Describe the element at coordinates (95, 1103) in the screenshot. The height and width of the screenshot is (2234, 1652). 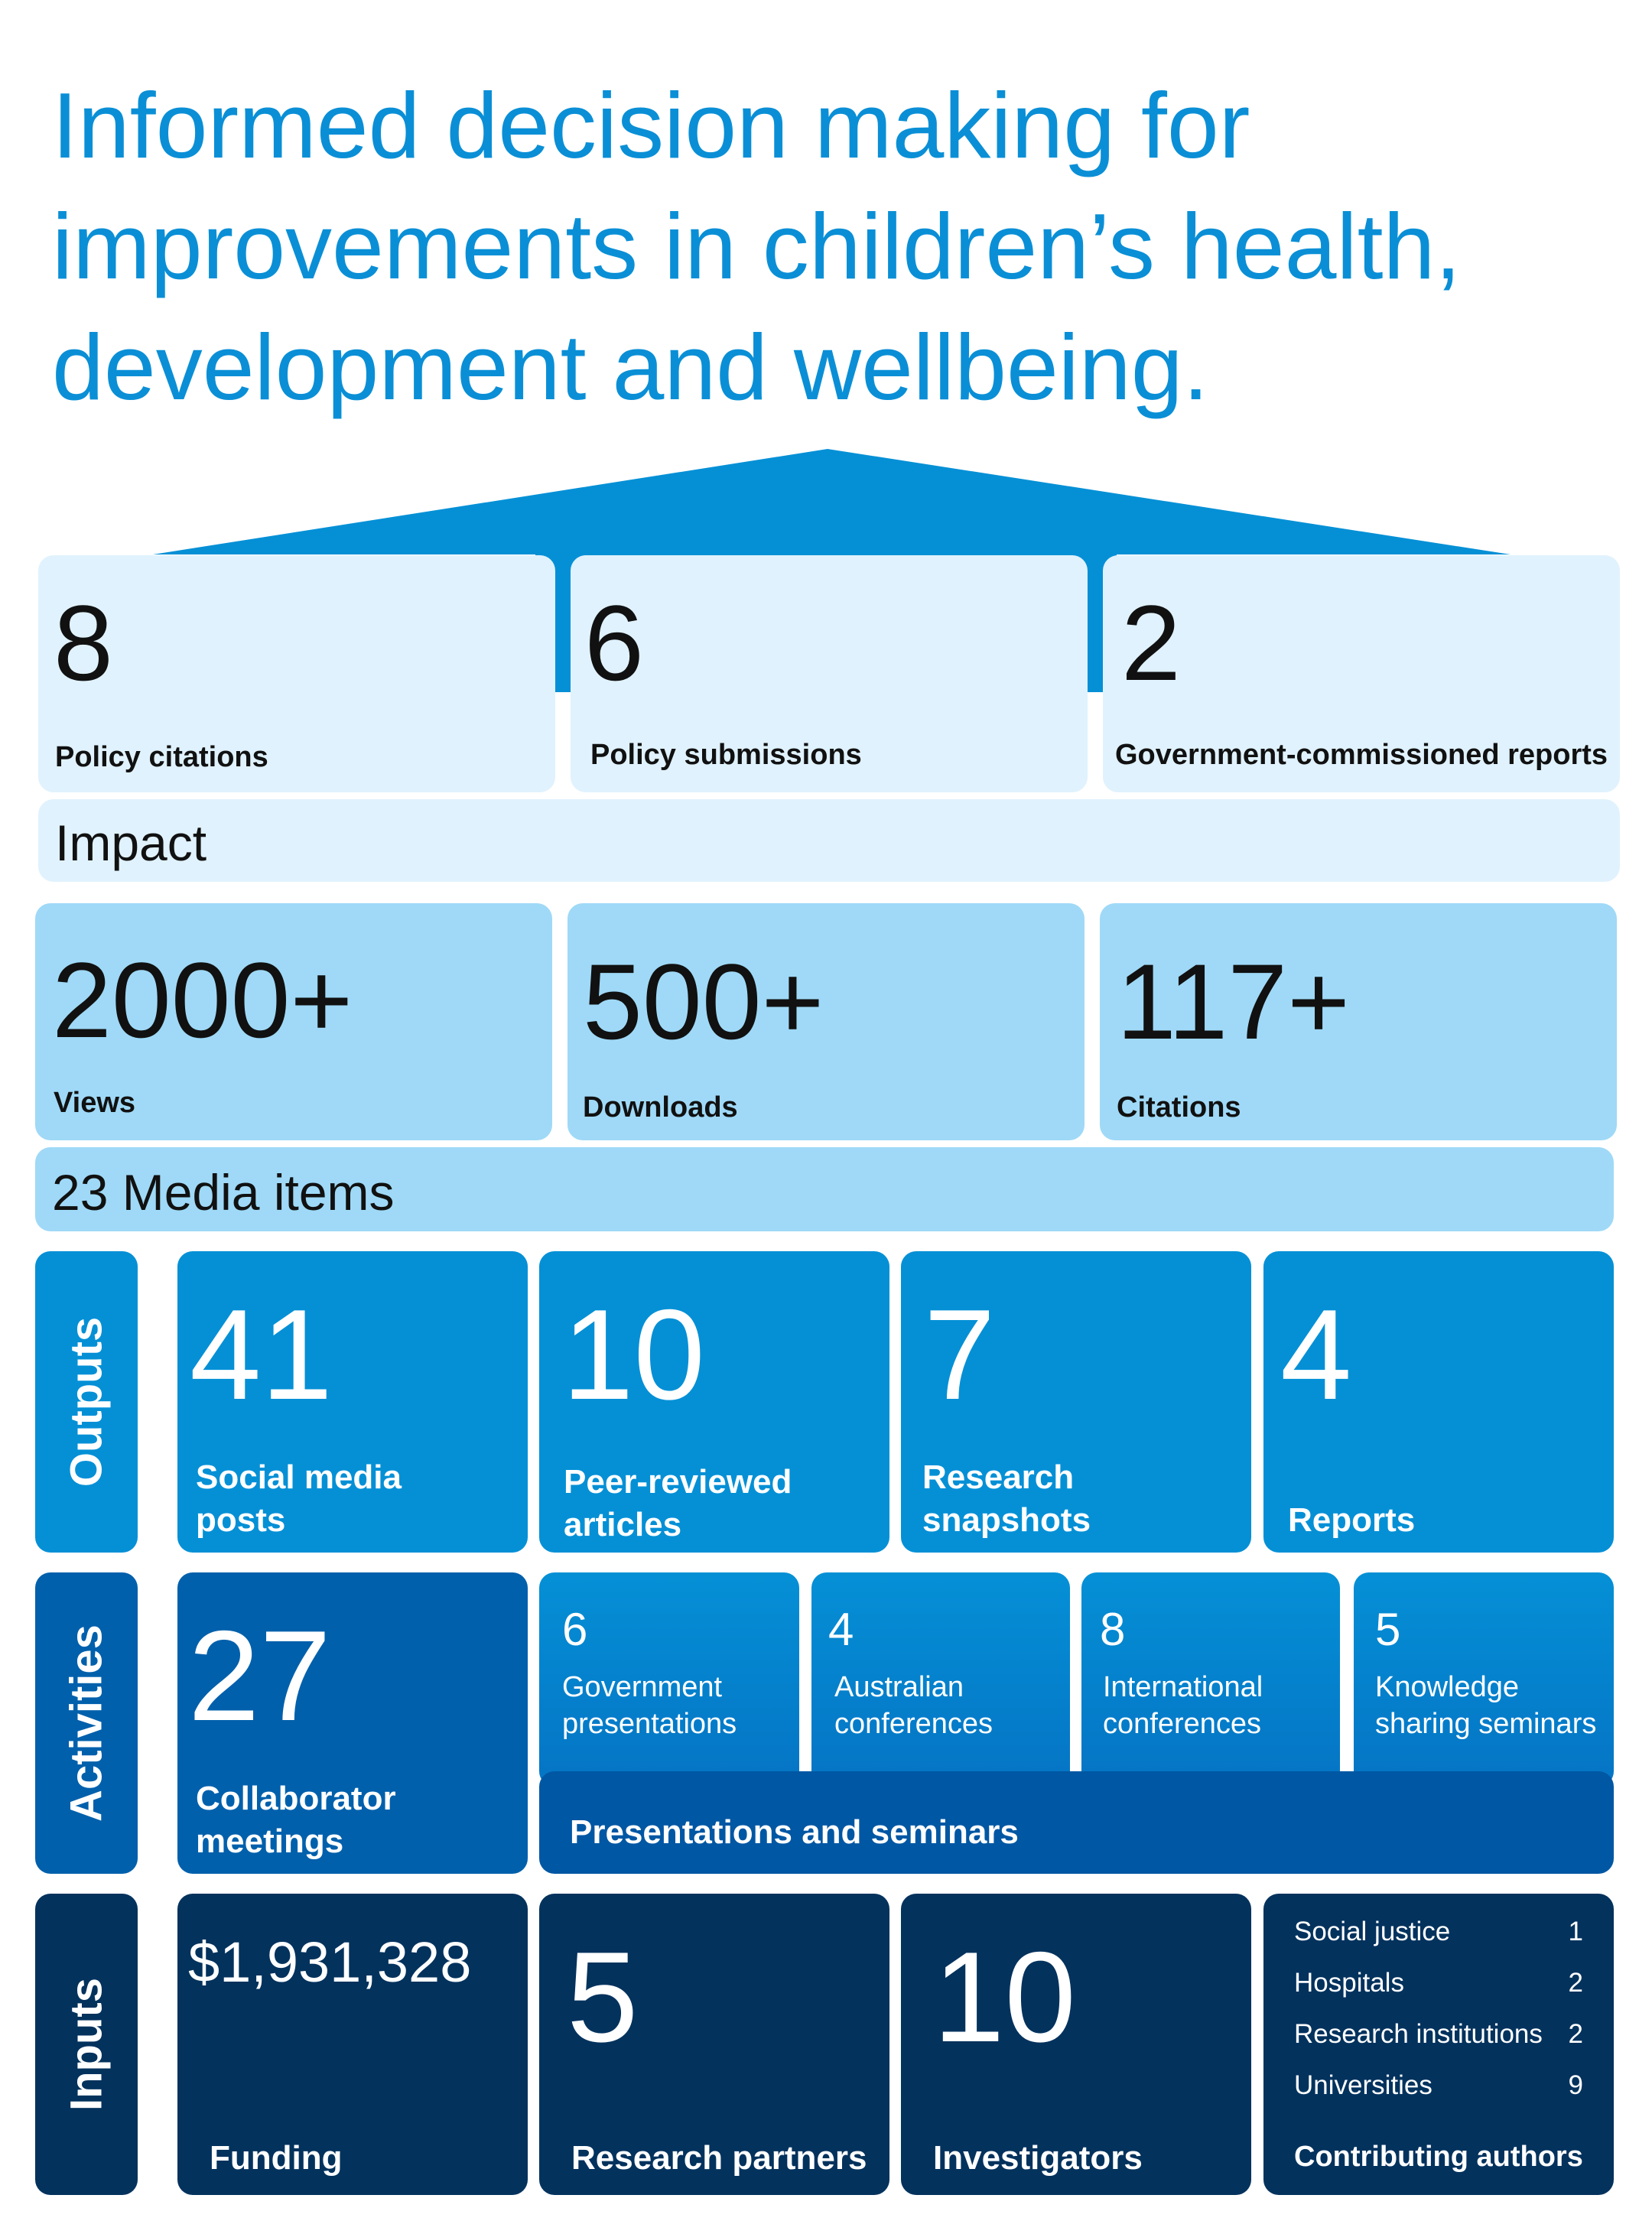
I see `reach-label: Views` at that location.